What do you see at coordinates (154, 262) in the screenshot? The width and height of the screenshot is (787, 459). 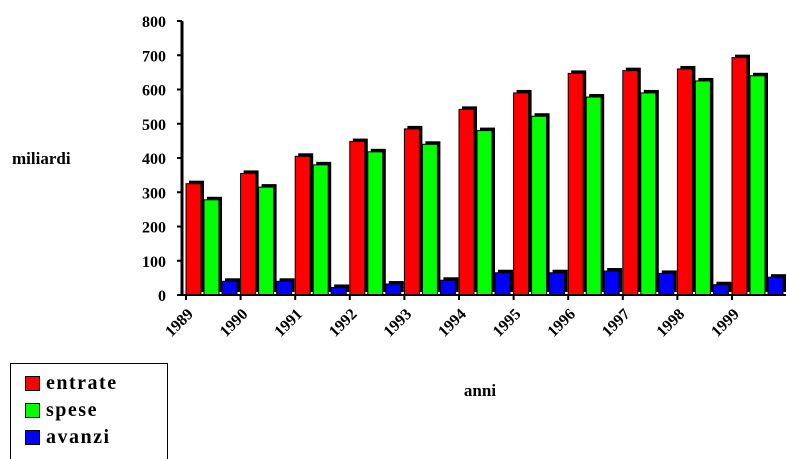 I see `y-tick-label-100: 100` at bounding box center [154, 262].